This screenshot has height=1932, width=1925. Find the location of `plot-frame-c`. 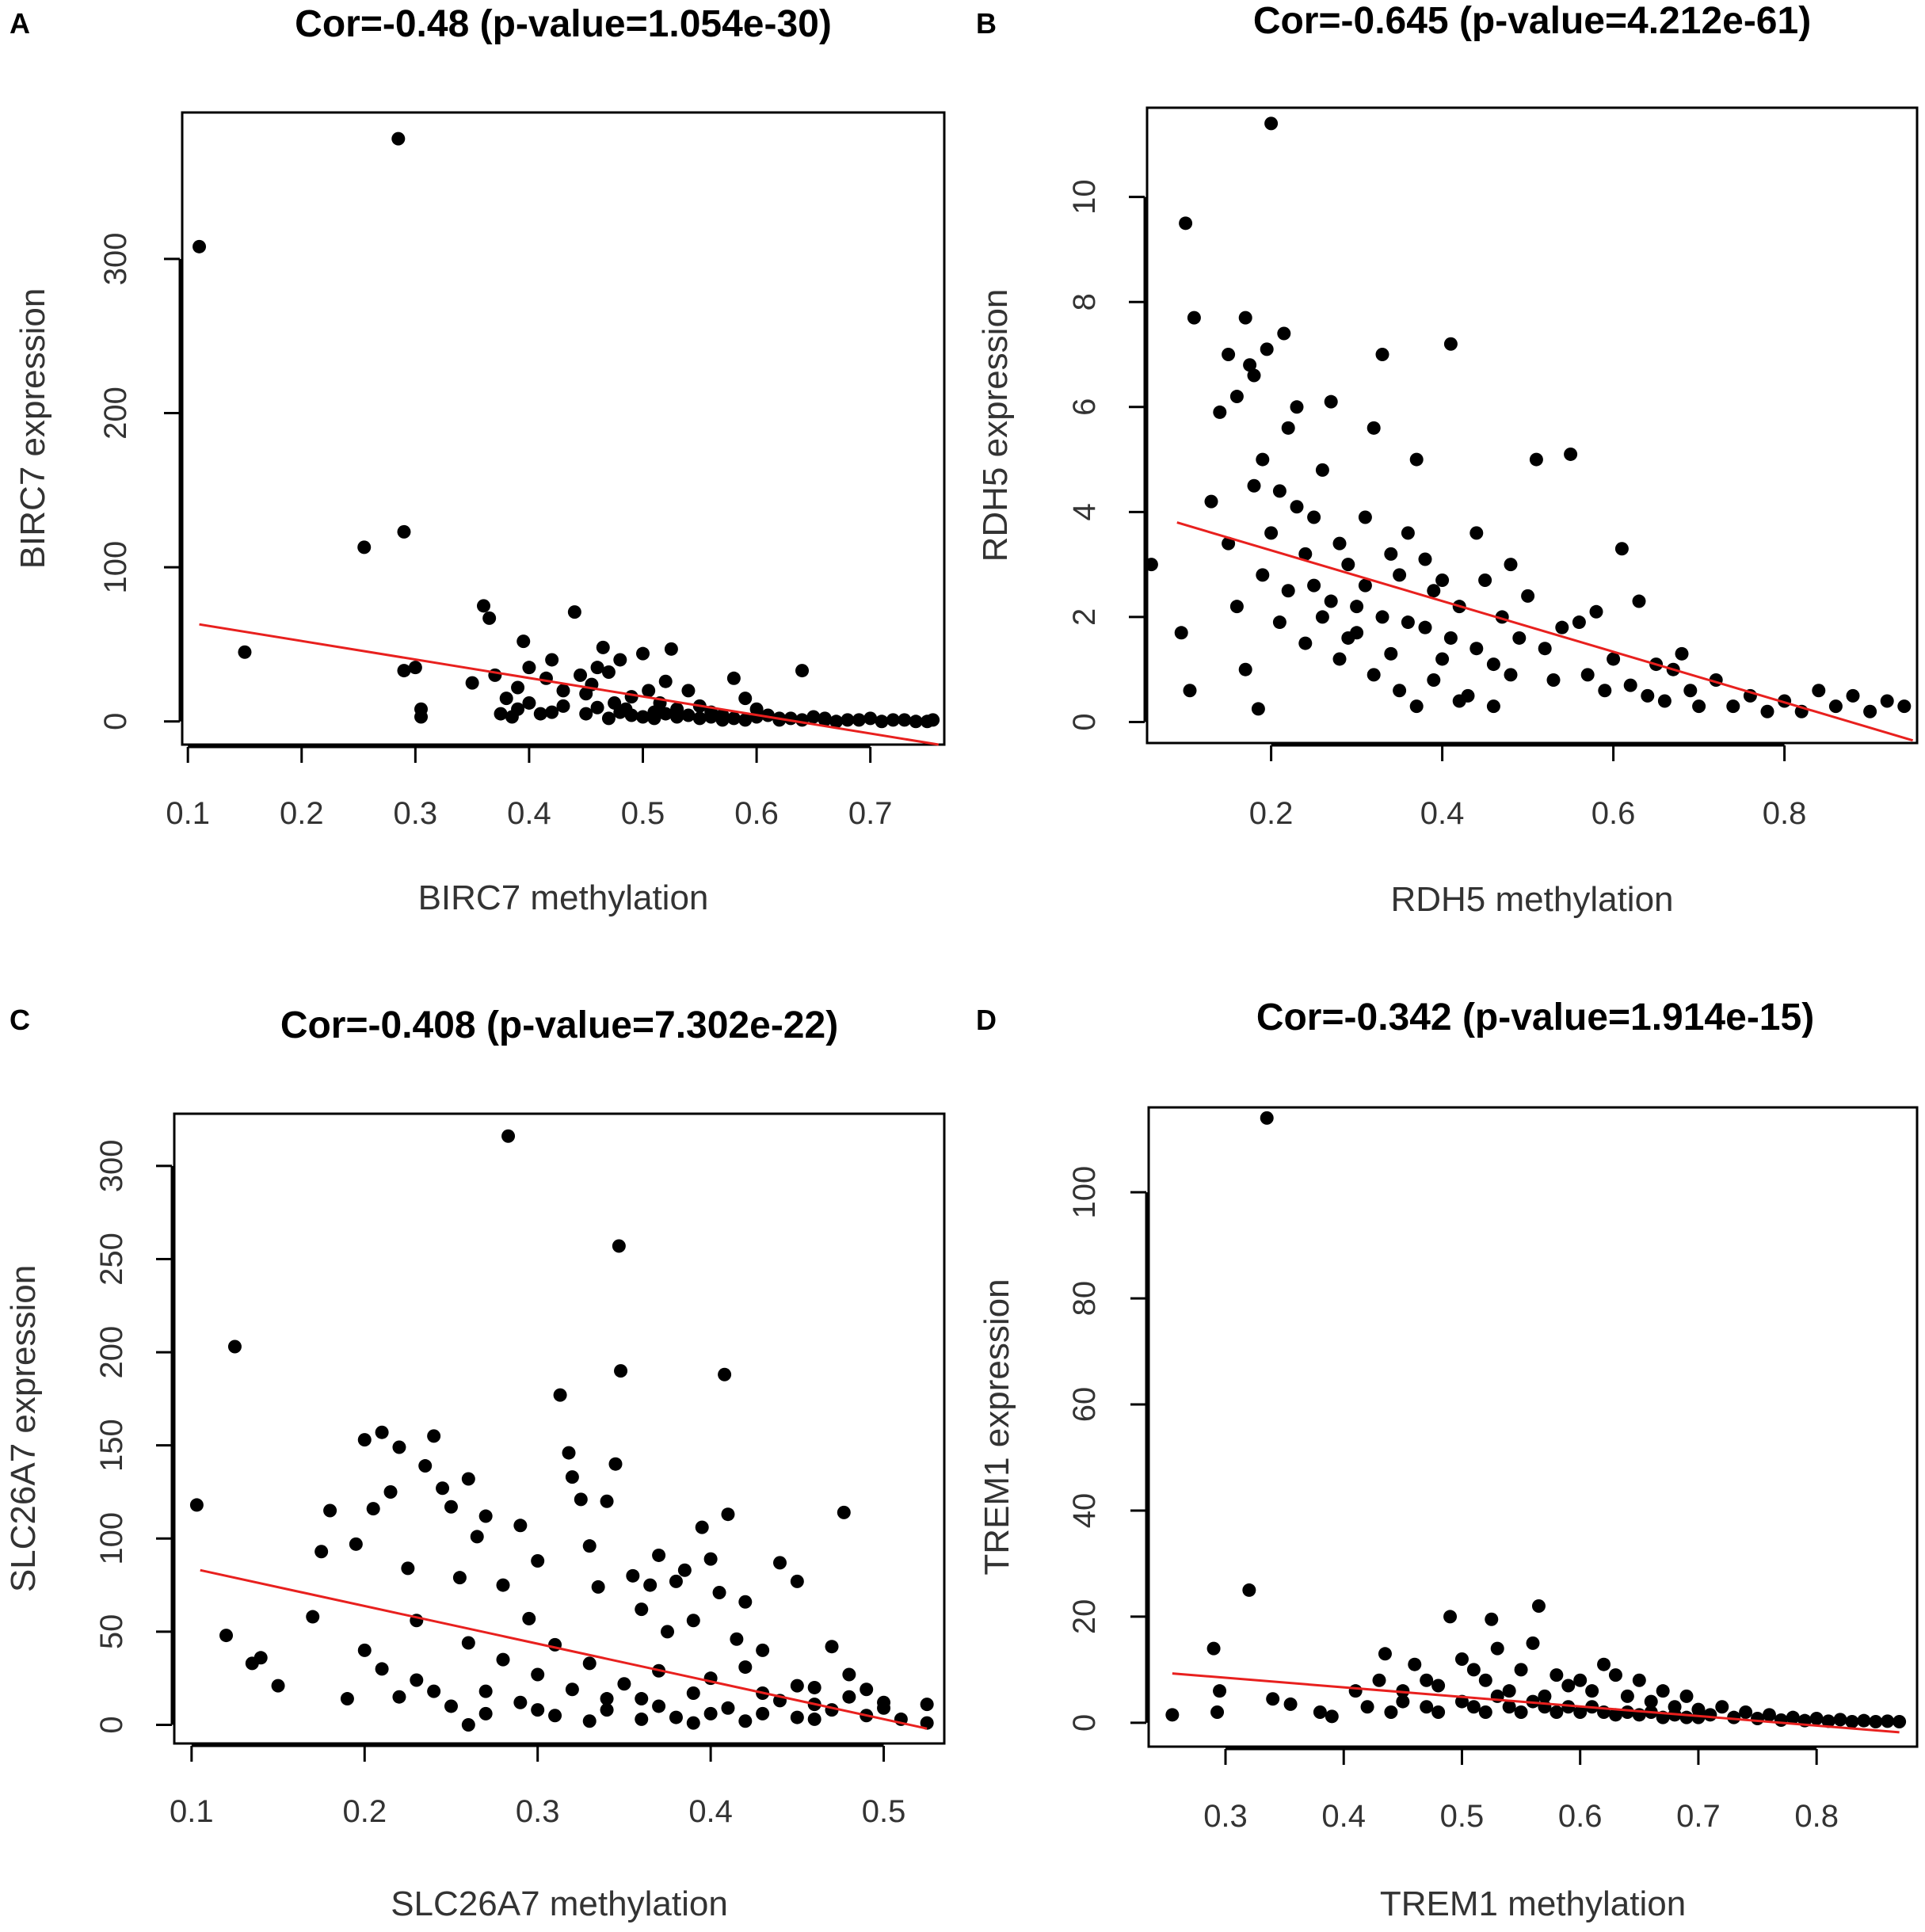

plot-frame-c is located at coordinates (559, 1429).